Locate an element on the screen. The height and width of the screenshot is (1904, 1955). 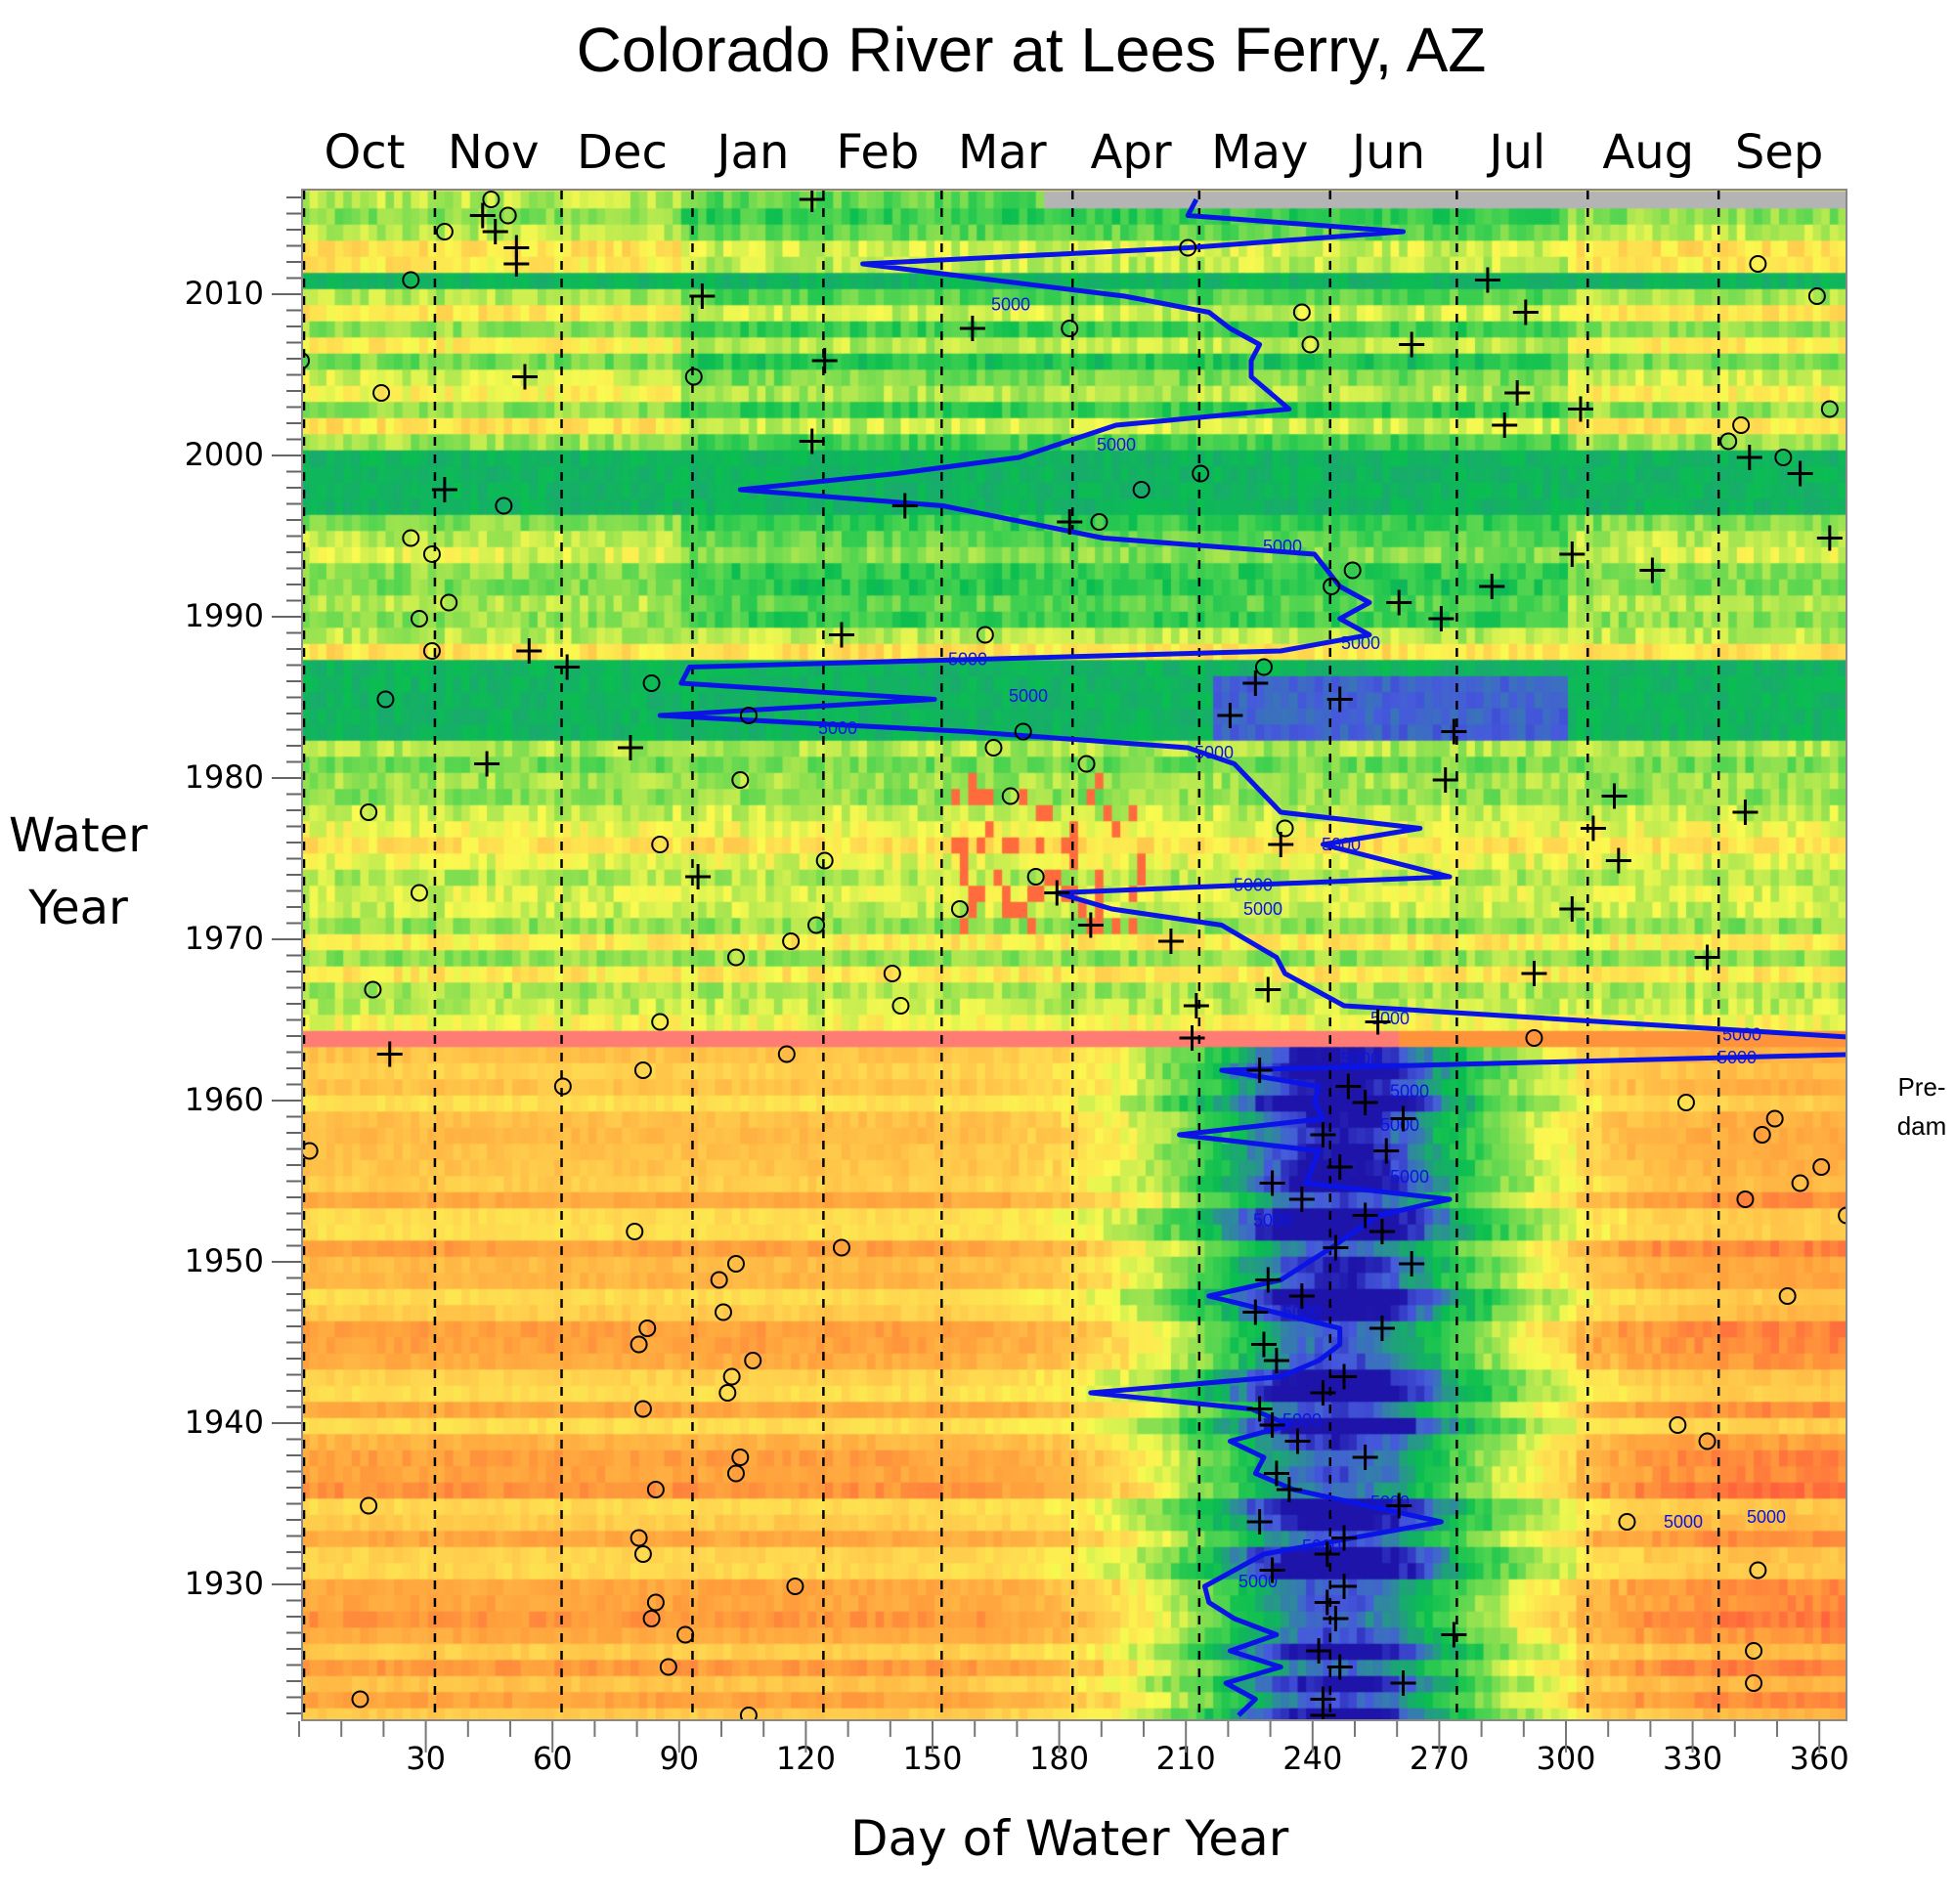
y-tick-label-2010: 2010 is located at coordinates (224, 293).